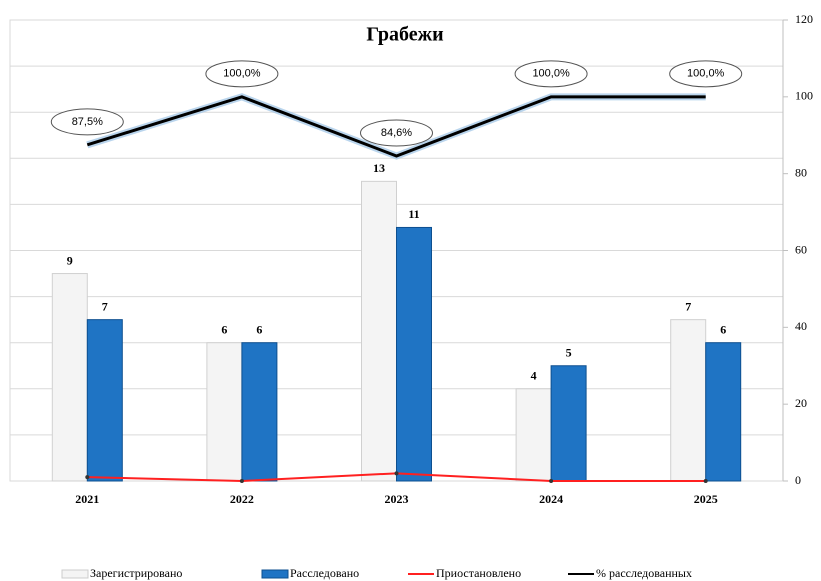 The width and height of the screenshot is (821, 581). I want to click on line, so click(396, 126).